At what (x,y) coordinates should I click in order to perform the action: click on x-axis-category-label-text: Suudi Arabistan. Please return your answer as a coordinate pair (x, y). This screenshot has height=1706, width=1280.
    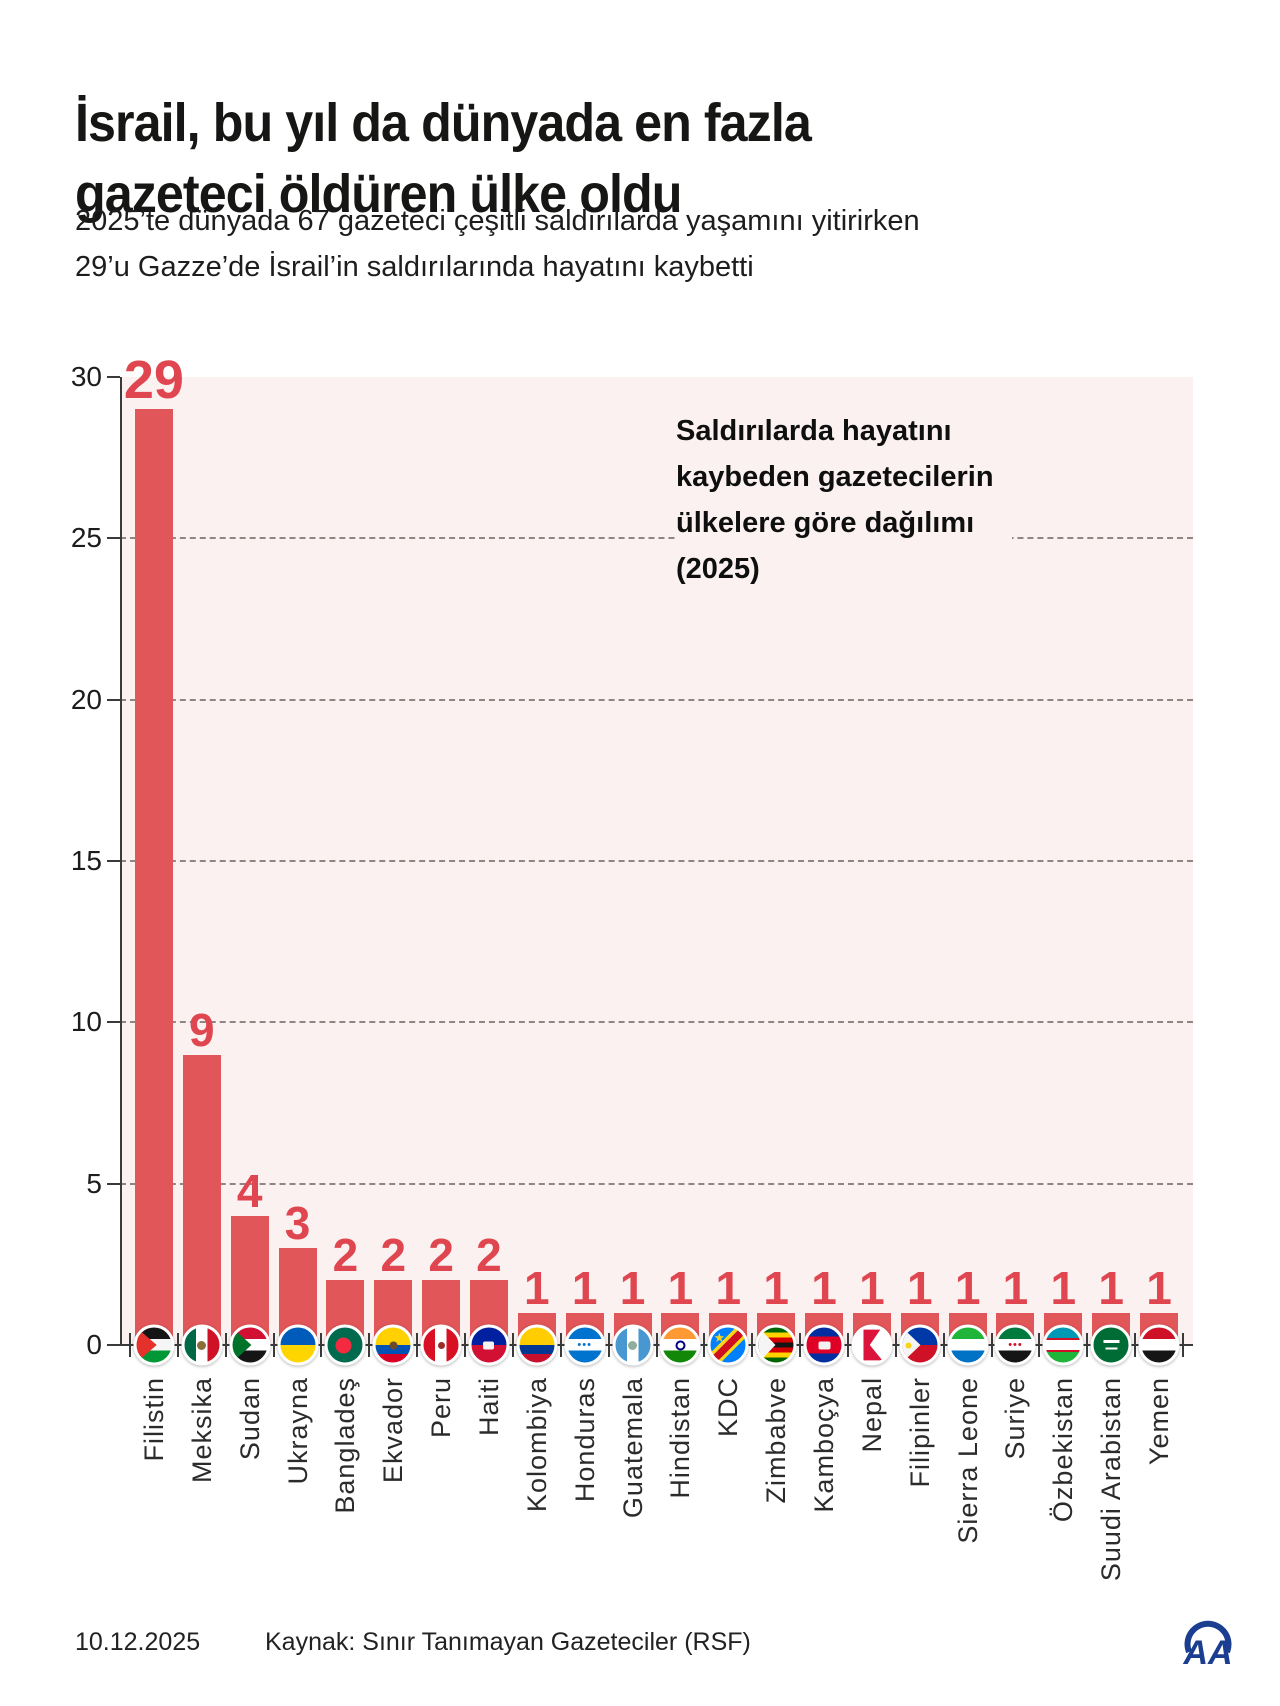
    Looking at the image, I should click on (1111, 1479).